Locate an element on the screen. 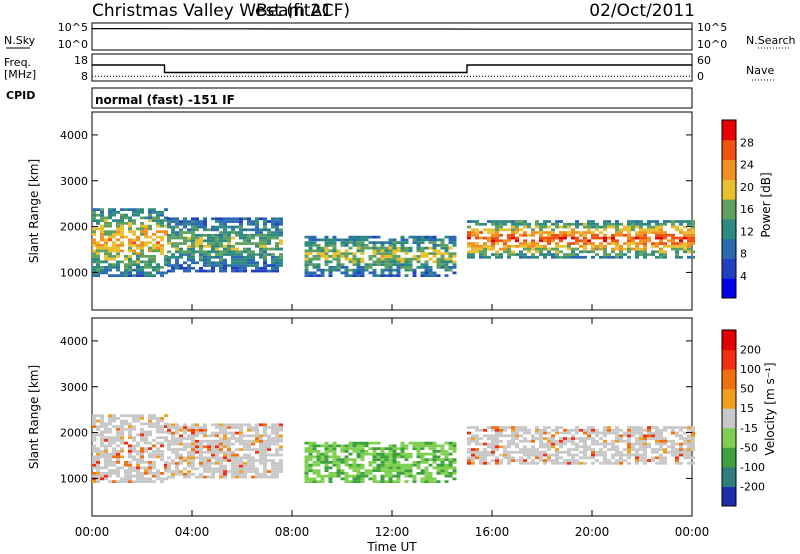 The height and width of the screenshot is (554, 800). freq-left-tick: 8 is located at coordinates (84, 76).